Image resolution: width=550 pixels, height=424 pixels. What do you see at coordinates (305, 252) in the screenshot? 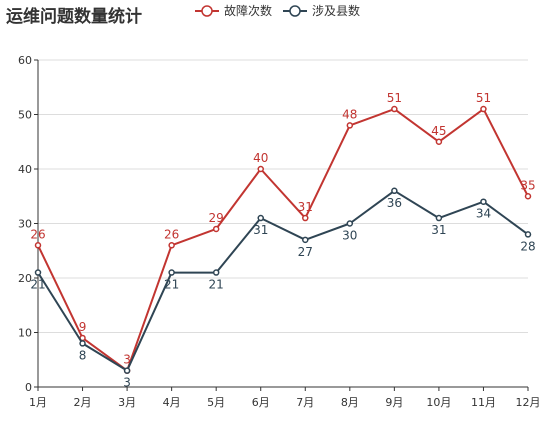
I see `data-label: 27` at bounding box center [305, 252].